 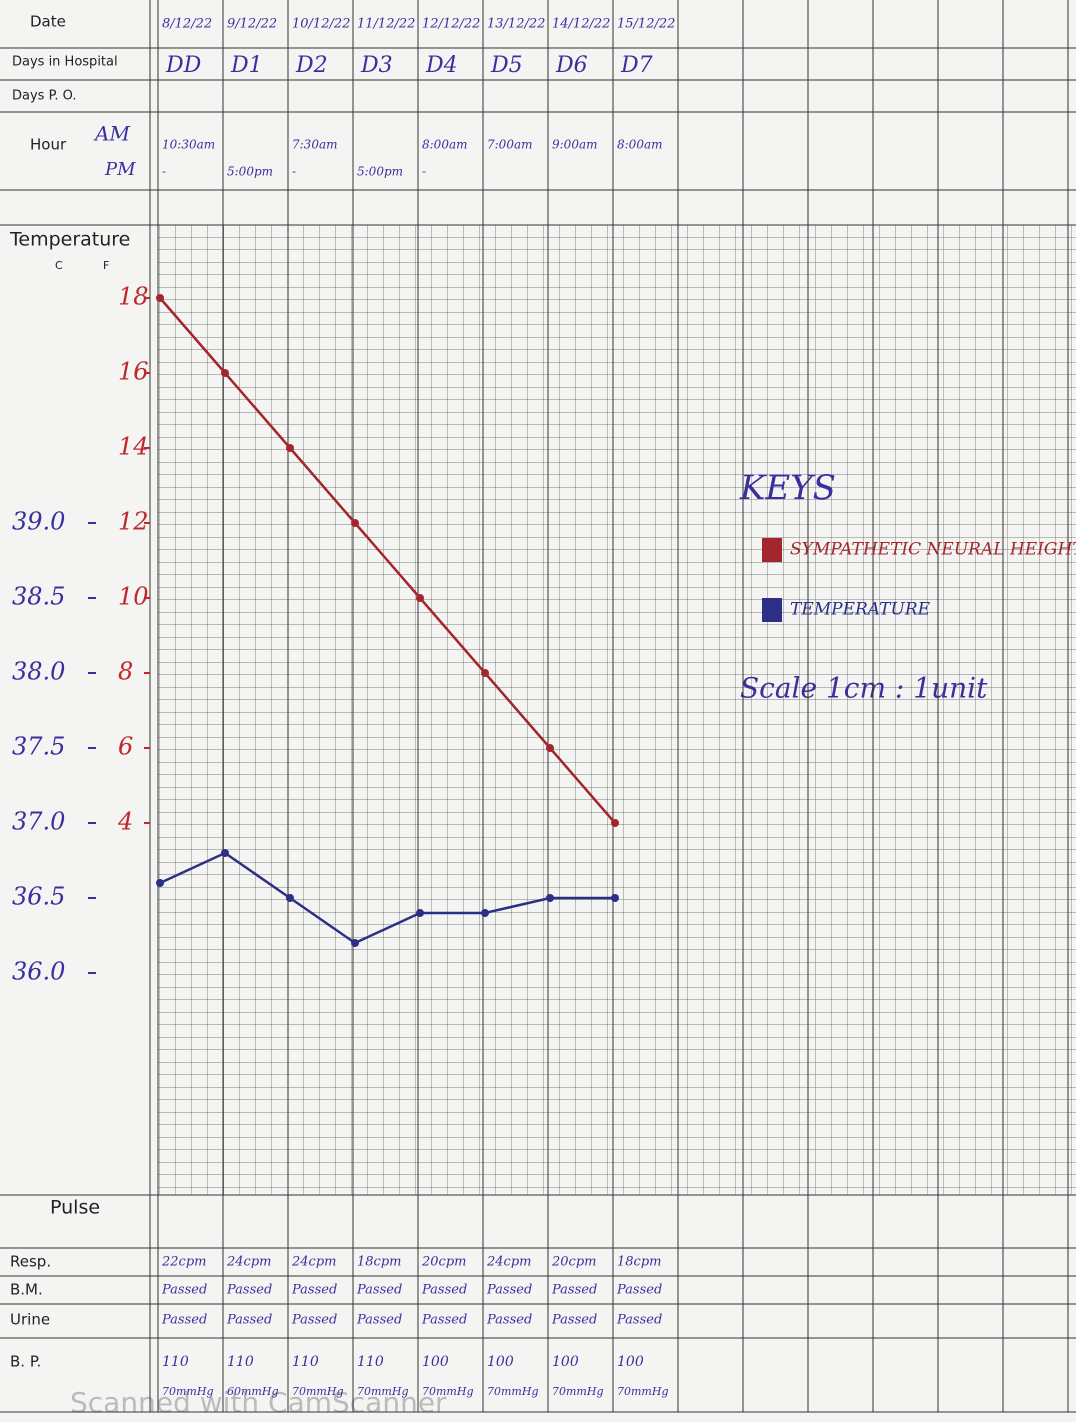 What do you see at coordinates (25, 1362) in the screenshot?
I see `row-label: B. P.` at bounding box center [25, 1362].